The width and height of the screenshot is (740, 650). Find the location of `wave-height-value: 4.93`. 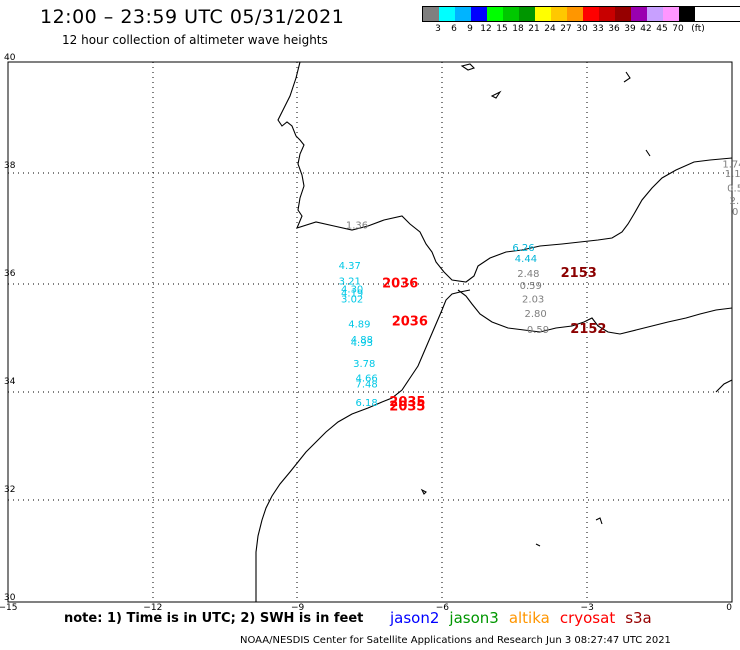

wave-height-value: 4.93 is located at coordinates (362, 343).